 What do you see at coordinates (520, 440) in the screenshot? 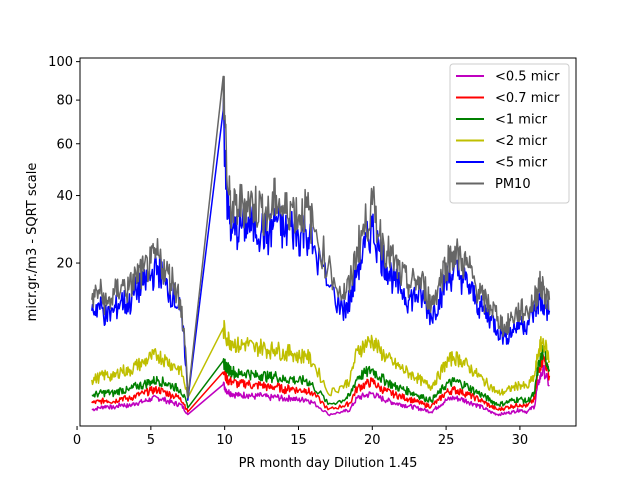
I see `x-tick-label: 30` at bounding box center [520, 440].